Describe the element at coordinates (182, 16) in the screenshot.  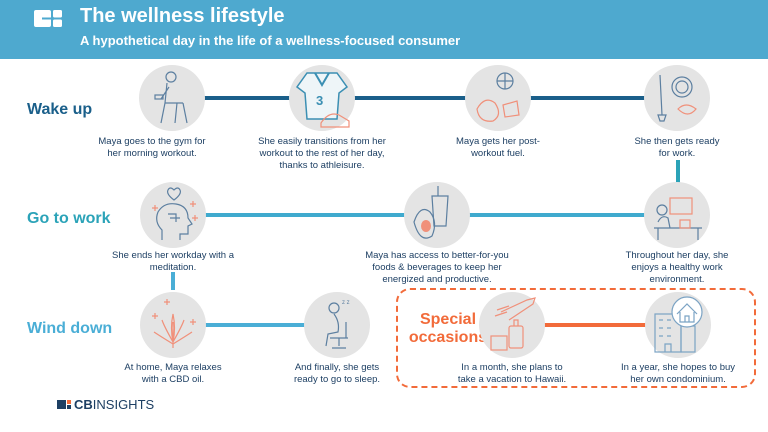
I see `page-title: The wellness lifestyle` at that location.